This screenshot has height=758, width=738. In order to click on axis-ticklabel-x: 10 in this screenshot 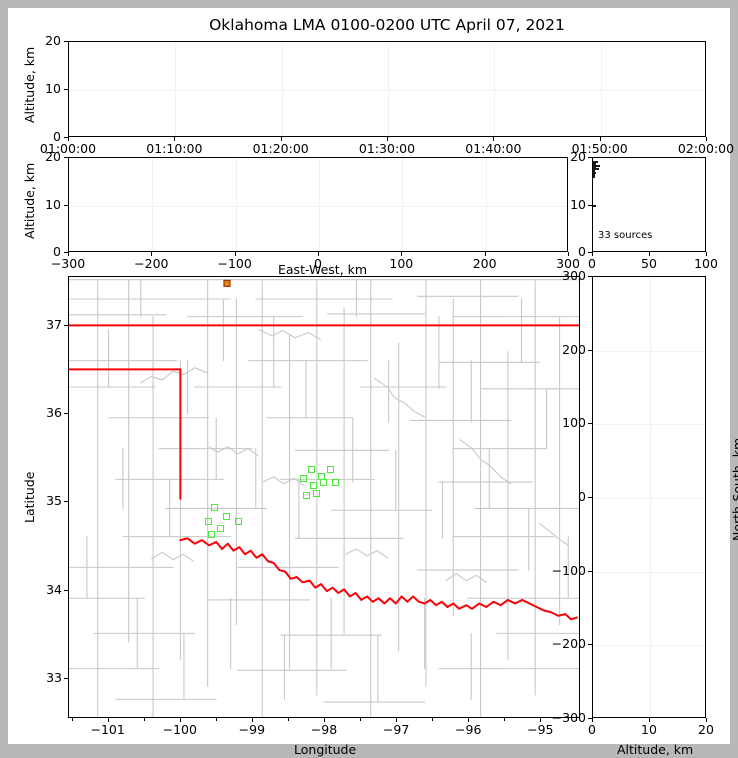, I will do `click(649, 729)`.